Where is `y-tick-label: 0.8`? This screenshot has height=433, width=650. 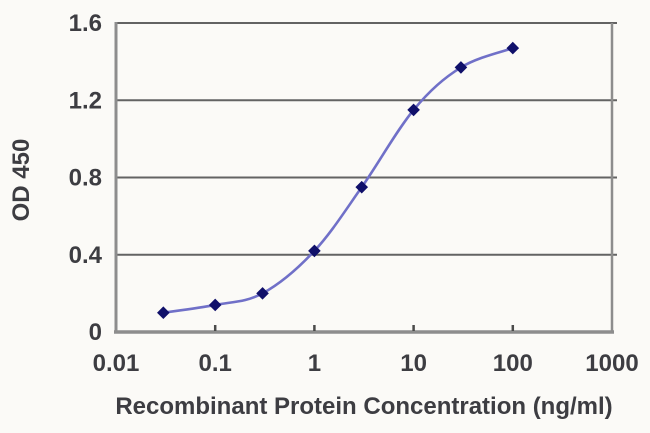 y-tick-label: 0.8 is located at coordinates (85, 178).